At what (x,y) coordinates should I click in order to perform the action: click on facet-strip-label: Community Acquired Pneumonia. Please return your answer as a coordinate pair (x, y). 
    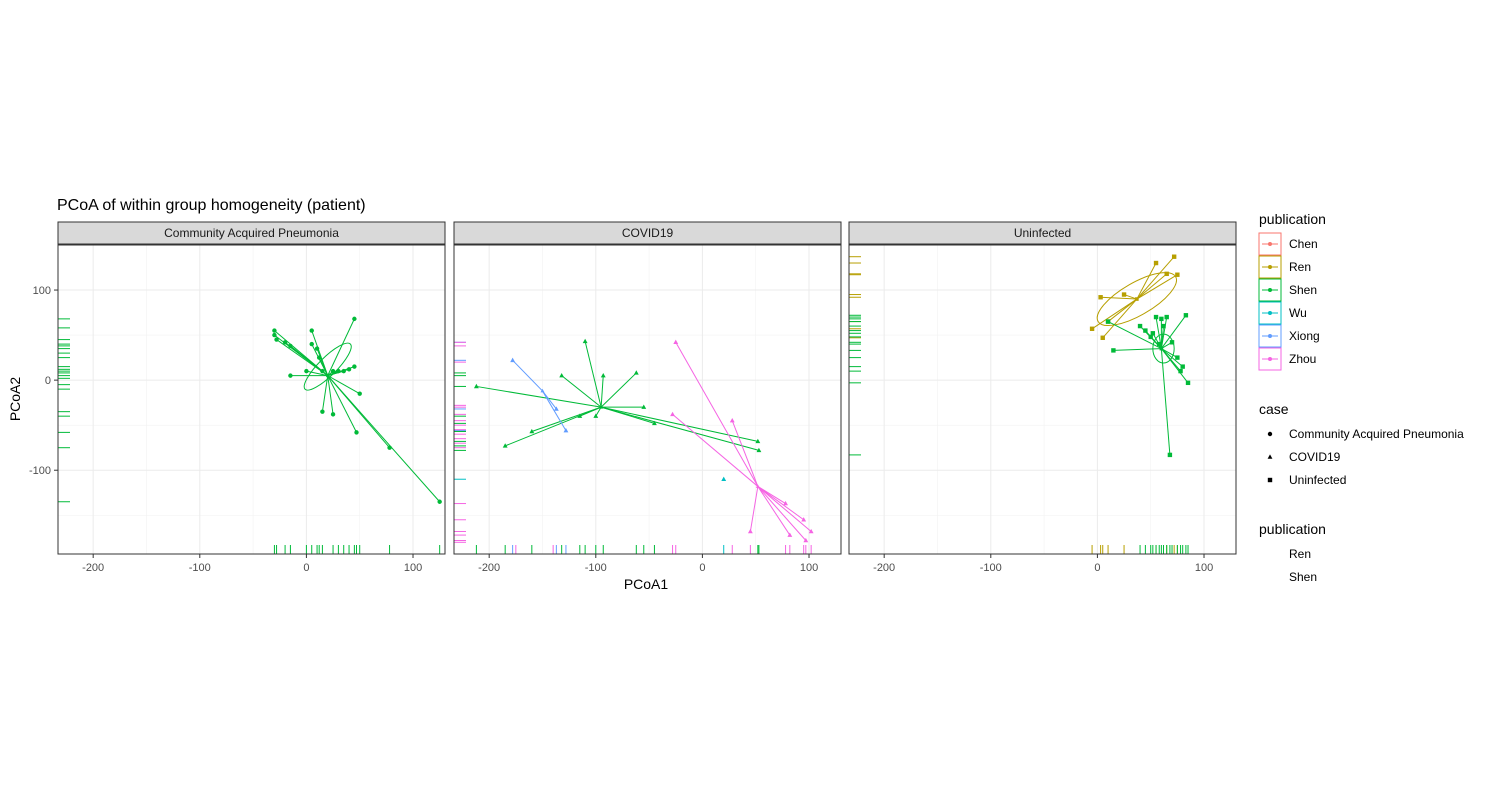
    Looking at the image, I should click on (251, 233).